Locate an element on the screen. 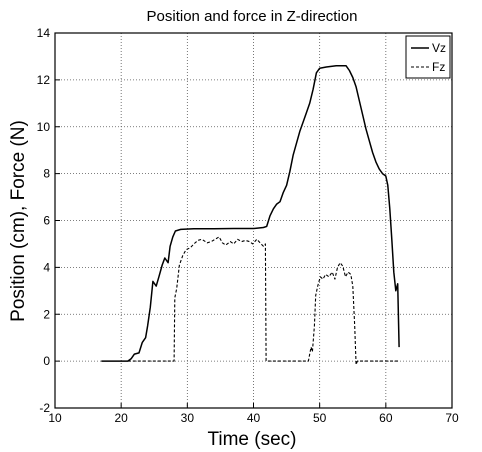 This screenshot has width=482, height=452. y-tick-label: 8 is located at coordinates (46, 174).